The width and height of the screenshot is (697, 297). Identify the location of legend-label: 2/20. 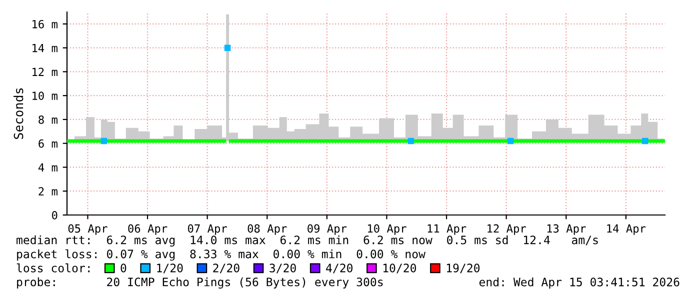
(226, 269).